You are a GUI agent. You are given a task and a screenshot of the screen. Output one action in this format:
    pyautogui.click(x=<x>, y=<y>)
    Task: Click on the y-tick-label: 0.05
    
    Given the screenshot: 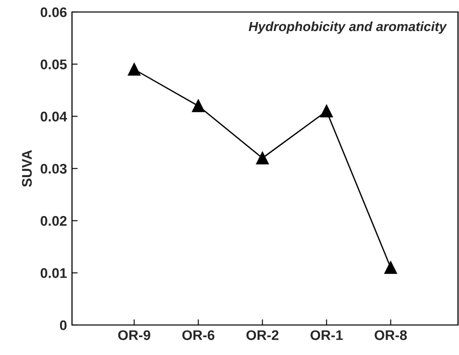 What is the action you would take?
    pyautogui.click(x=53, y=65)
    